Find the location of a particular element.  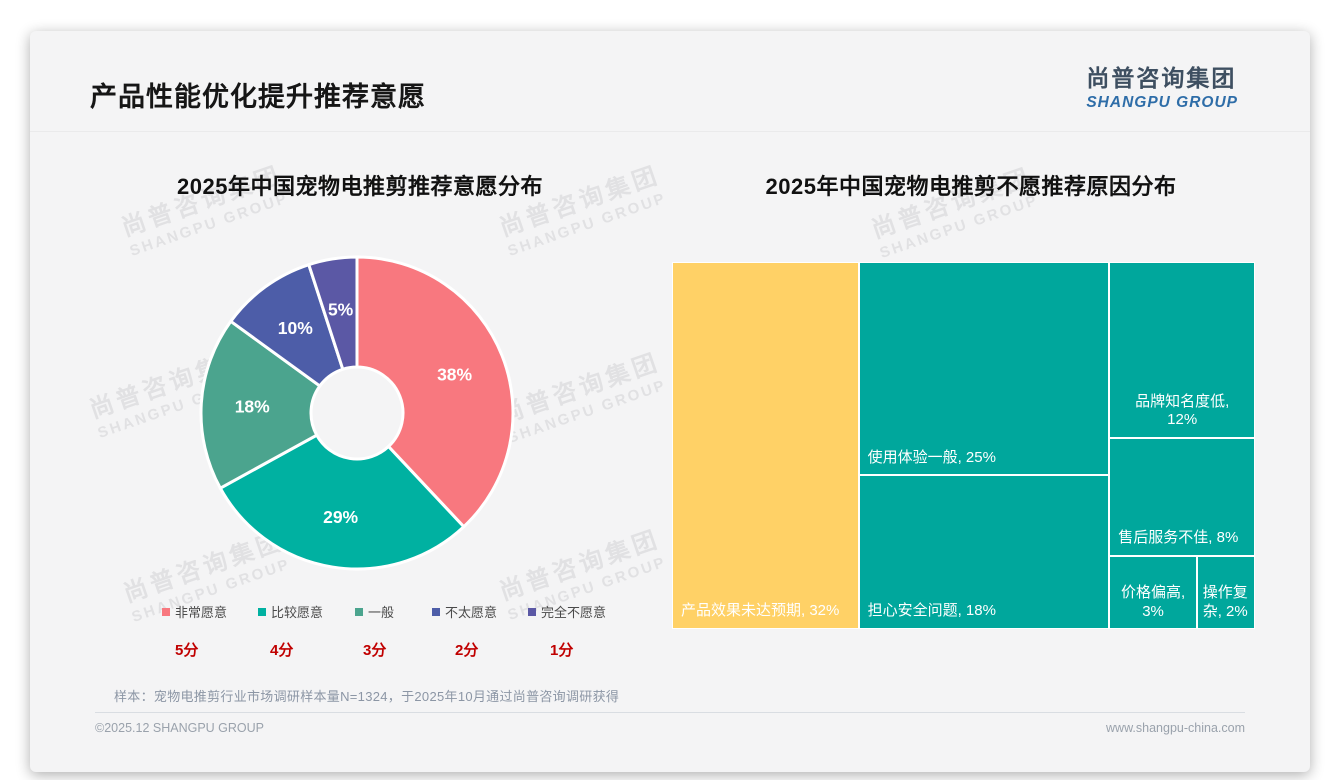

logo-chinese-name: 尚普咨询集团 is located at coordinates (1161, 78).